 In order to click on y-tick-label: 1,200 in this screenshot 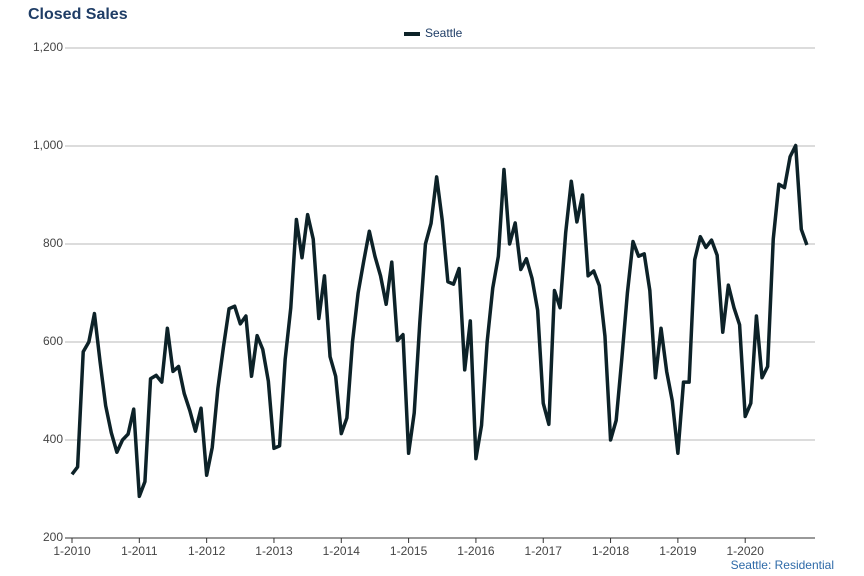, I will do `click(48, 47)`.